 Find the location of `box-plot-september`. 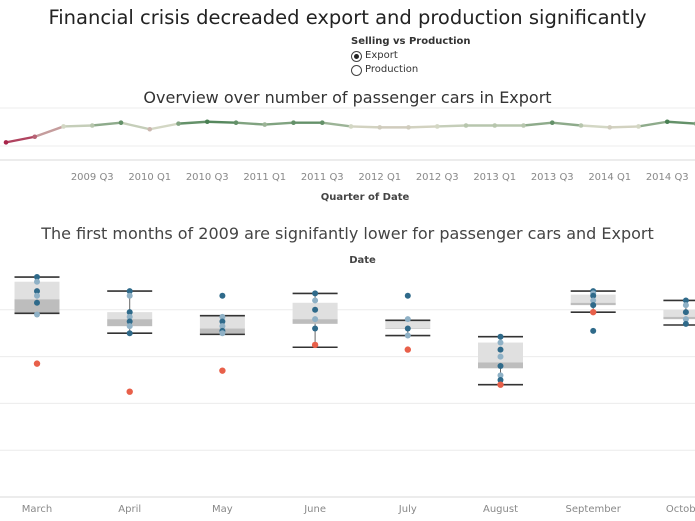

box-plot-september is located at coordinates (593, 311).